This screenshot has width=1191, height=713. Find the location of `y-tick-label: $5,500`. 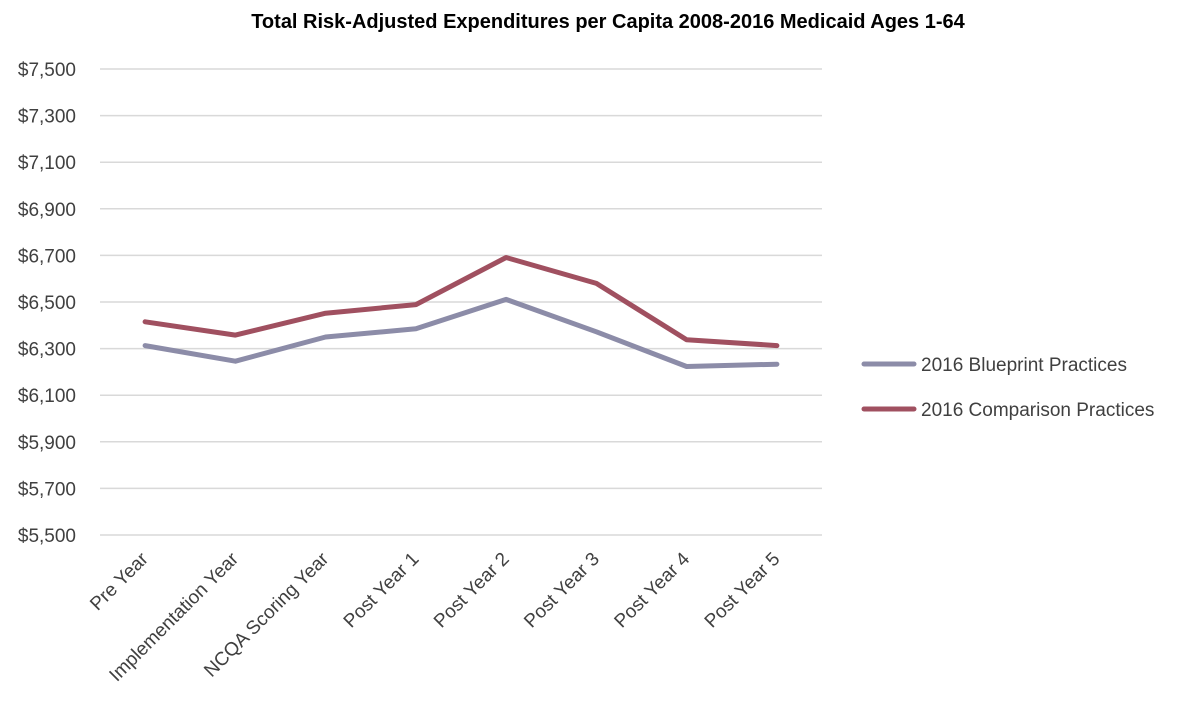

y-tick-label: $5,500 is located at coordinates (47, 536).